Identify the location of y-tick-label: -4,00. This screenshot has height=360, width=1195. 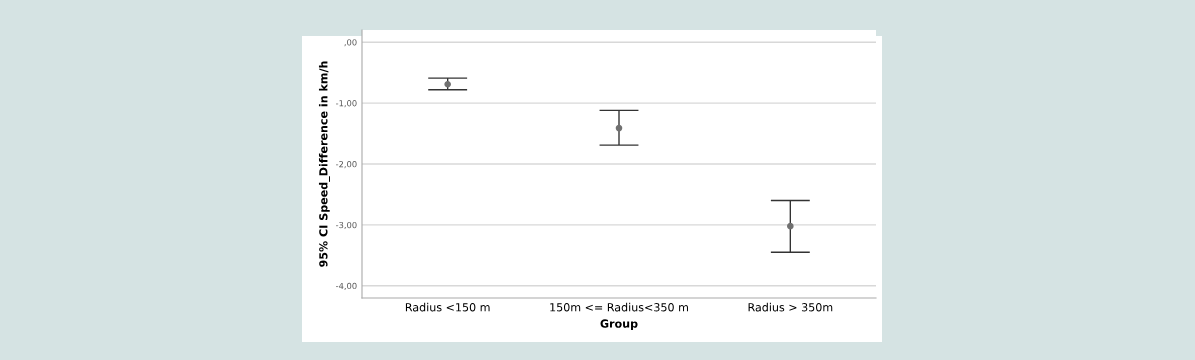
(346, 286).